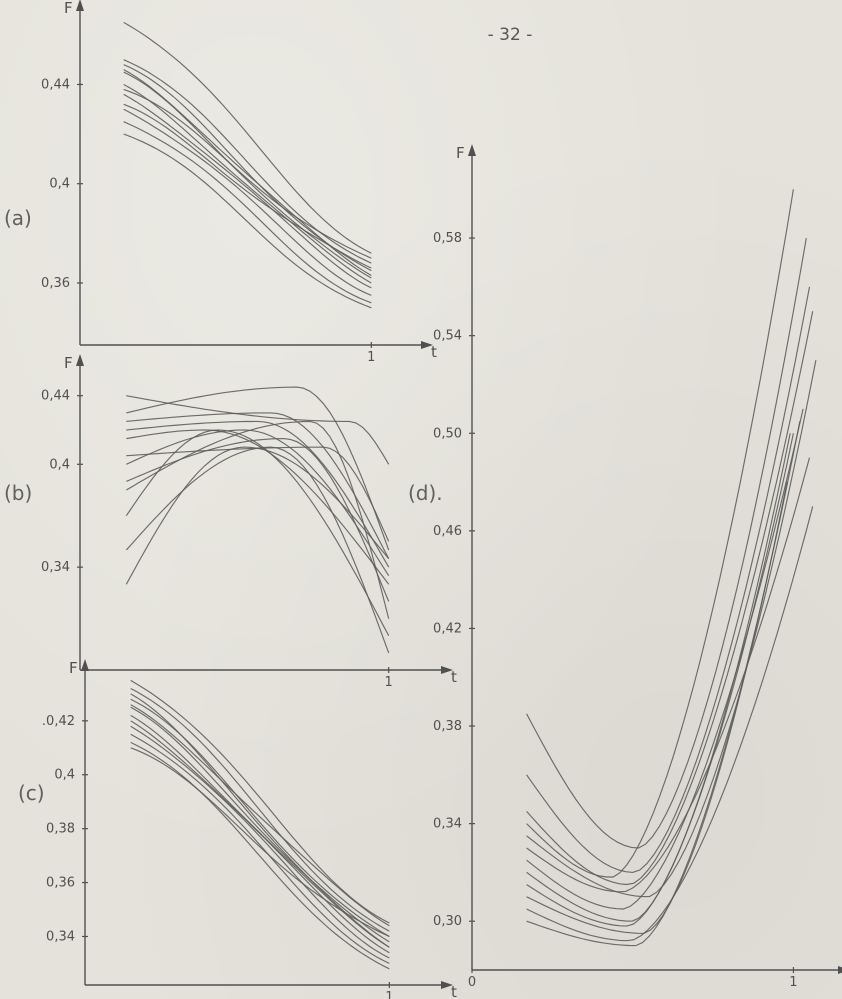 This screenshot has height=999, width=842. What do you see at coordinates (31, 793) in the screenshot?
I see `panel-label: (c)` at bounding box center [31, 793].